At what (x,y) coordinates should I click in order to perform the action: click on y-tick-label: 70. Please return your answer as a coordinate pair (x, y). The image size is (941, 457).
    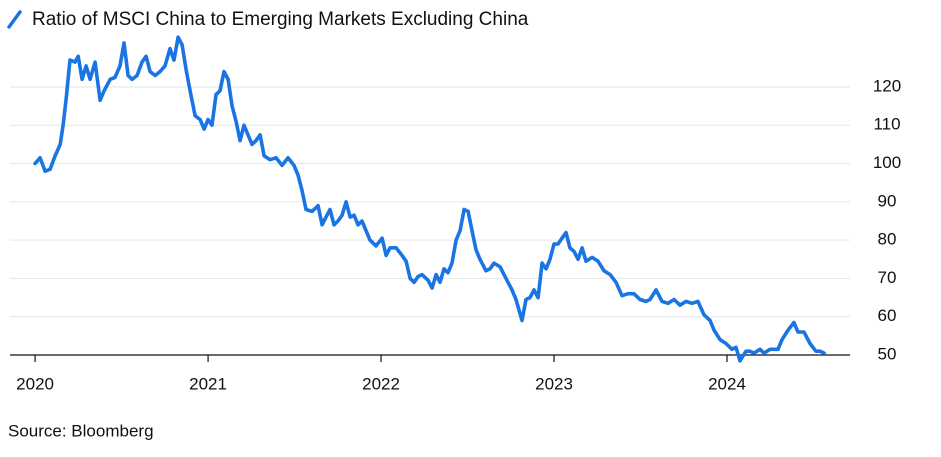
    Looking at the image, I should click on (887, 277).